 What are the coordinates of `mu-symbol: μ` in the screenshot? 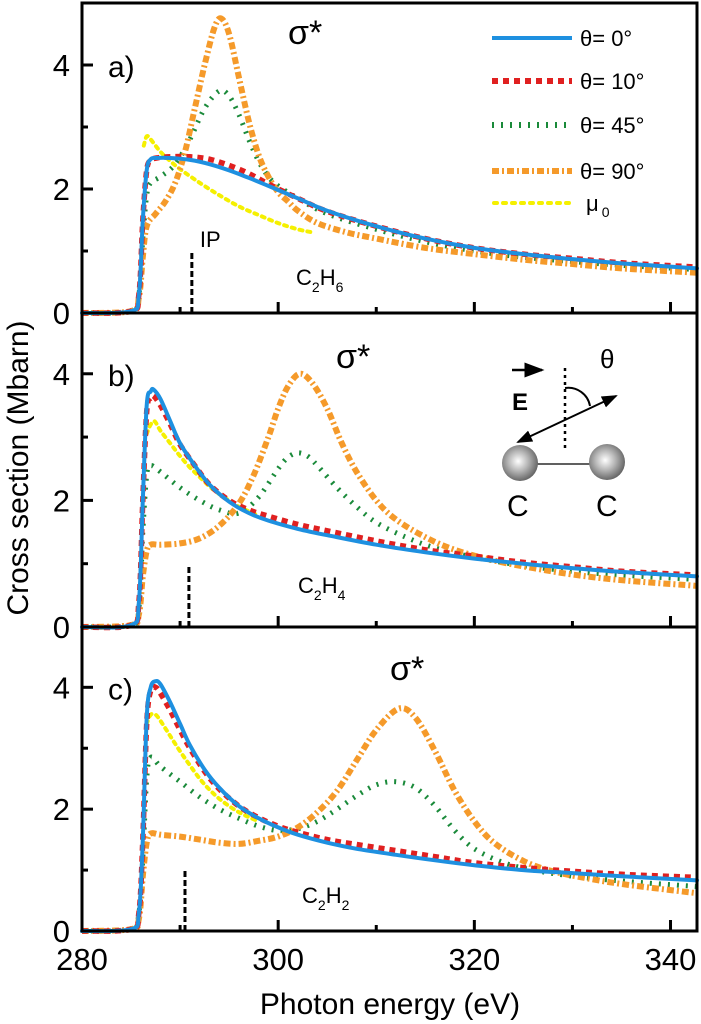 It's located at (592, 203).